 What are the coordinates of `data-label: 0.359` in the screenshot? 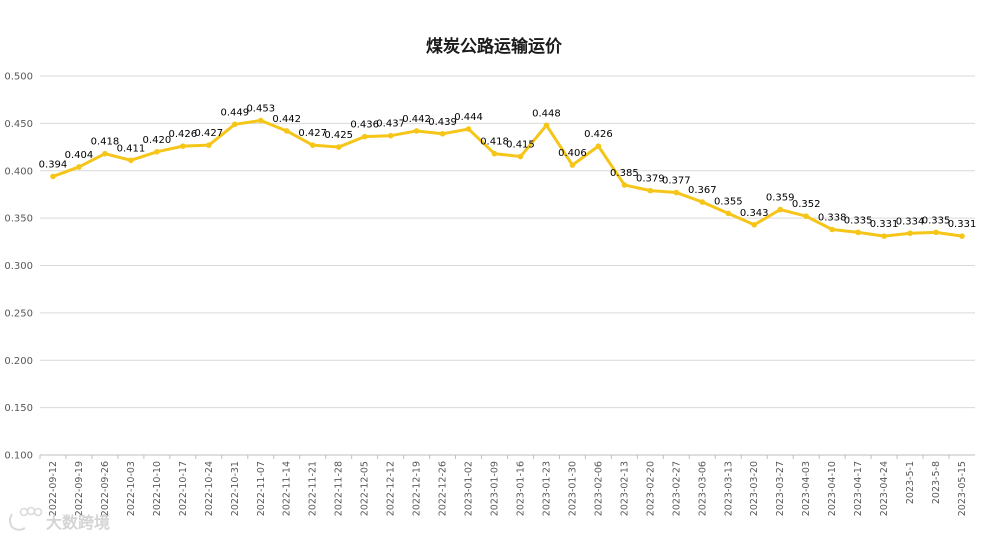 It's located at (780, 198).